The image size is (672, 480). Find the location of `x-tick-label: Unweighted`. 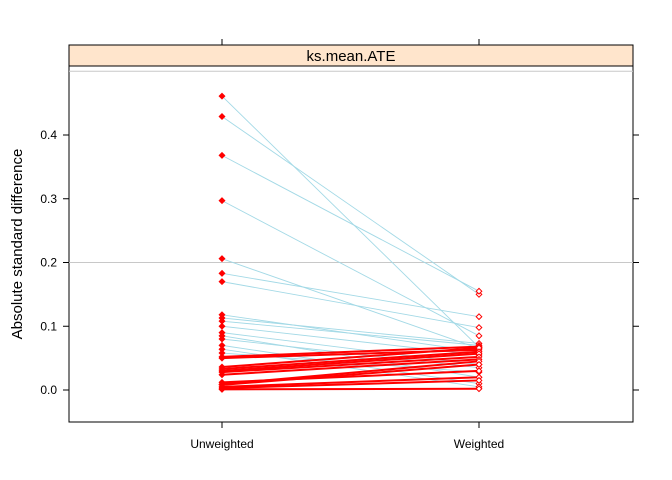

x-tick-label: Unweighted is located at coordinates (221, 444).